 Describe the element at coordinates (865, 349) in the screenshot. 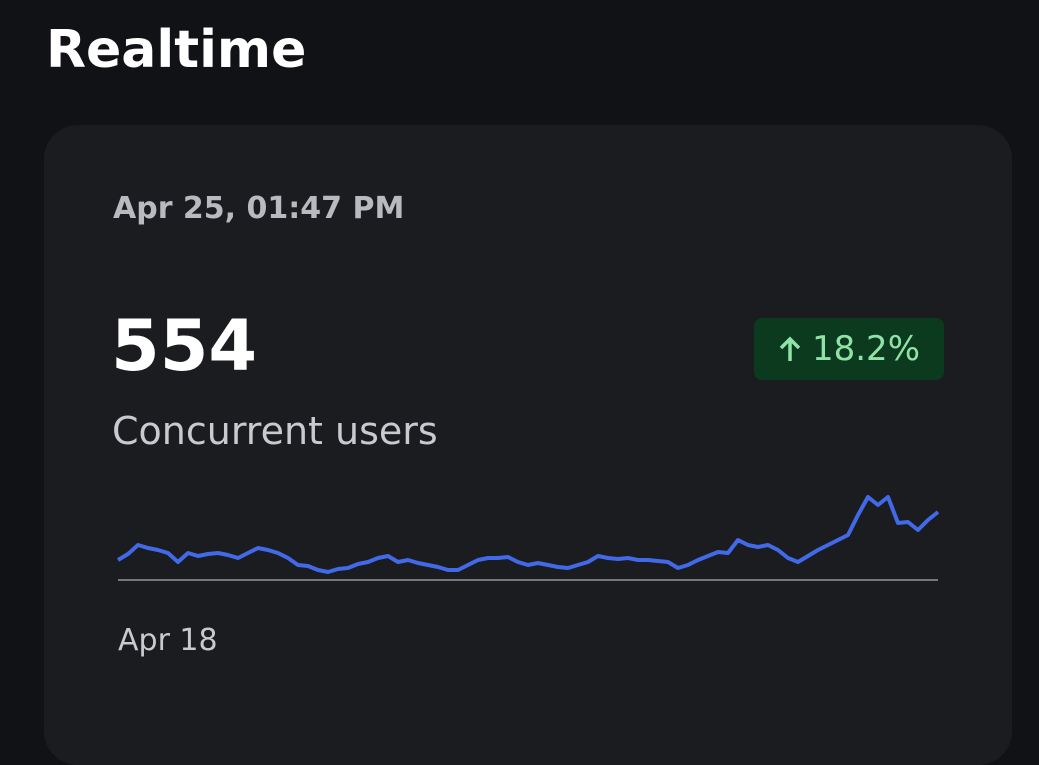

I see `change-value: 18.2%` at that location.